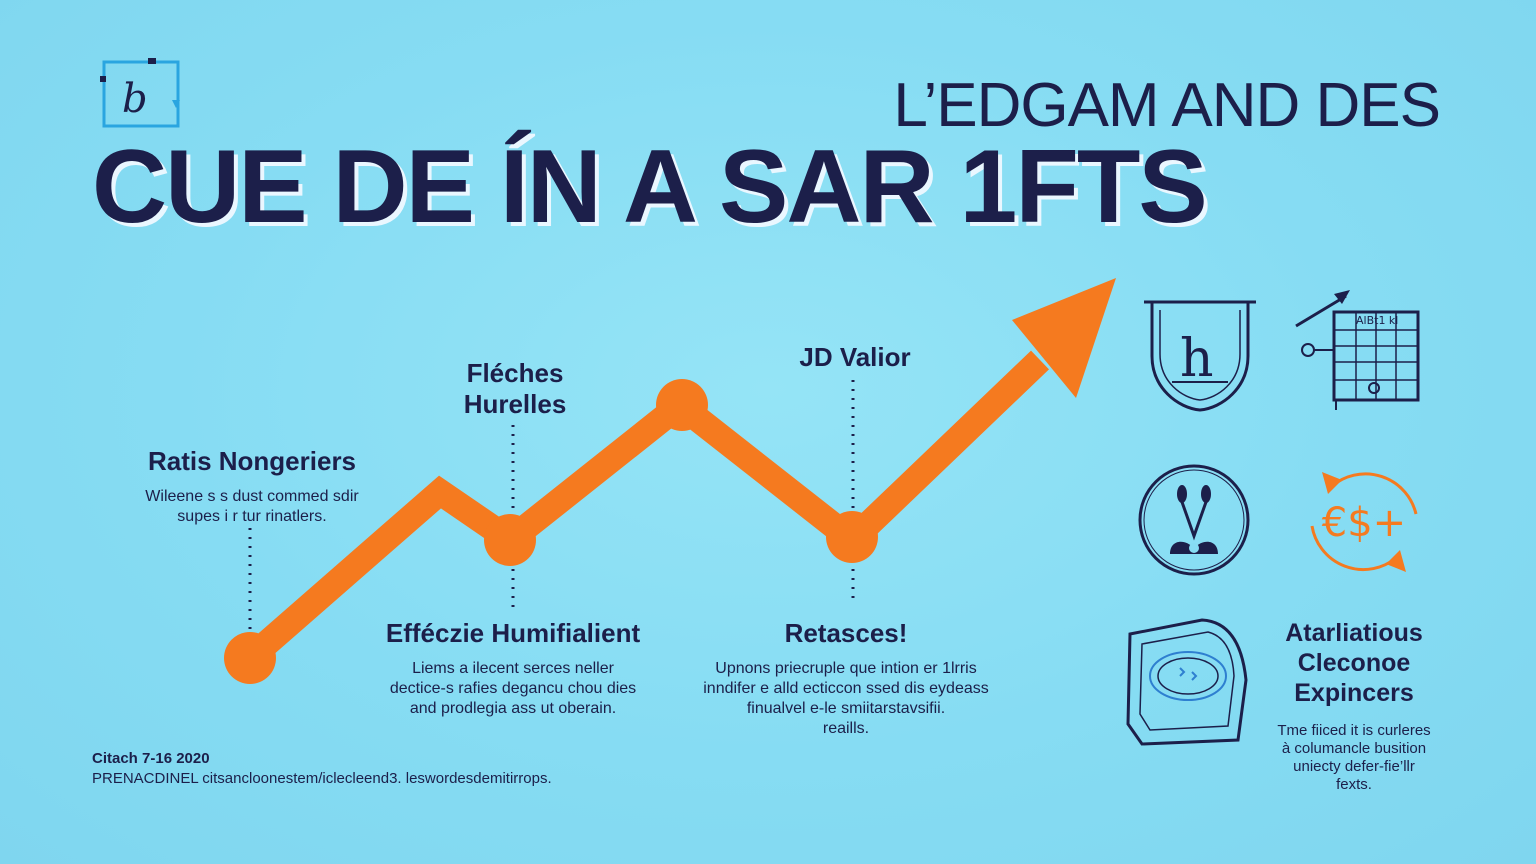 The image size is (1536, 864). Describe the element at coordinates (1354, 633) in the screenshot. I see `side-panel-title-line: Atarliatious` at that location.